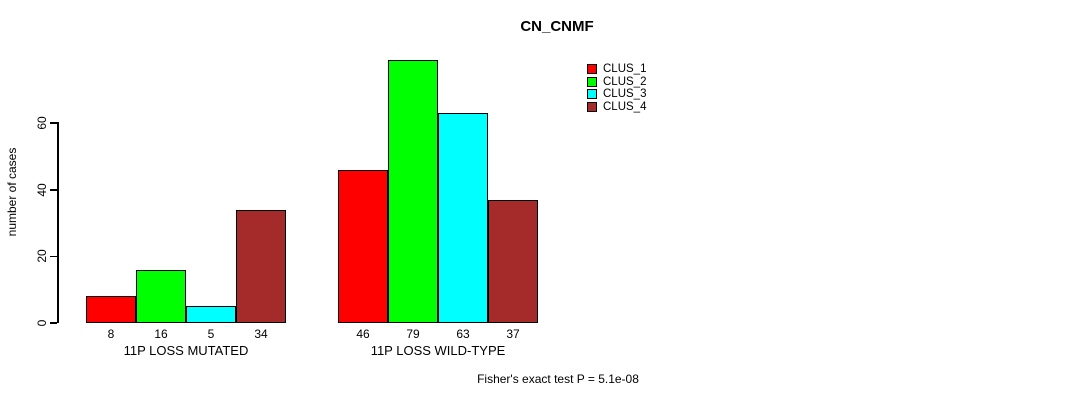 This screenshot has height=400, width=1090. What do you see at coordinates (211, 314) in the screenshot?
I see `bar-clus_3-group1` at bounding box center [211, 314].